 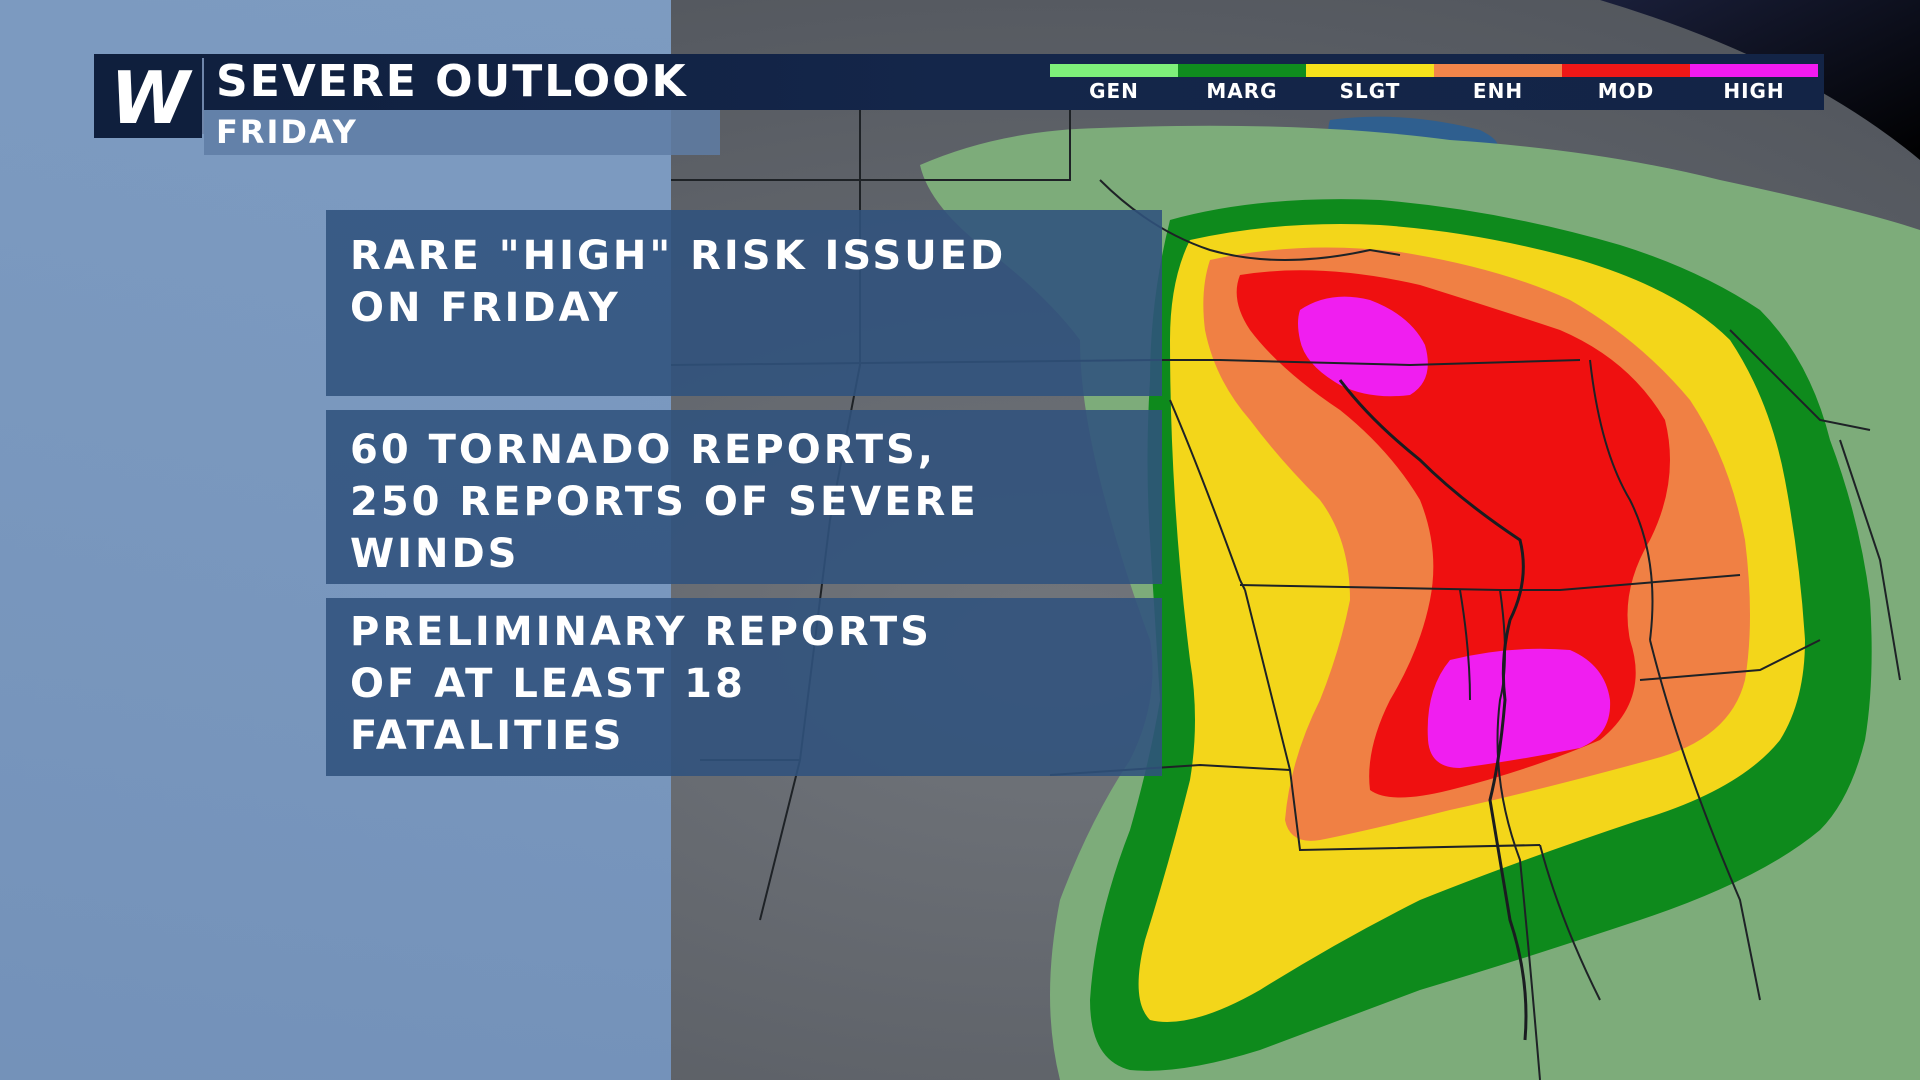 What do you see at coordinates (1242, 91) in the screenshot?
I see `legend-label-marg: MARG` at bounding box center [1242, 91].